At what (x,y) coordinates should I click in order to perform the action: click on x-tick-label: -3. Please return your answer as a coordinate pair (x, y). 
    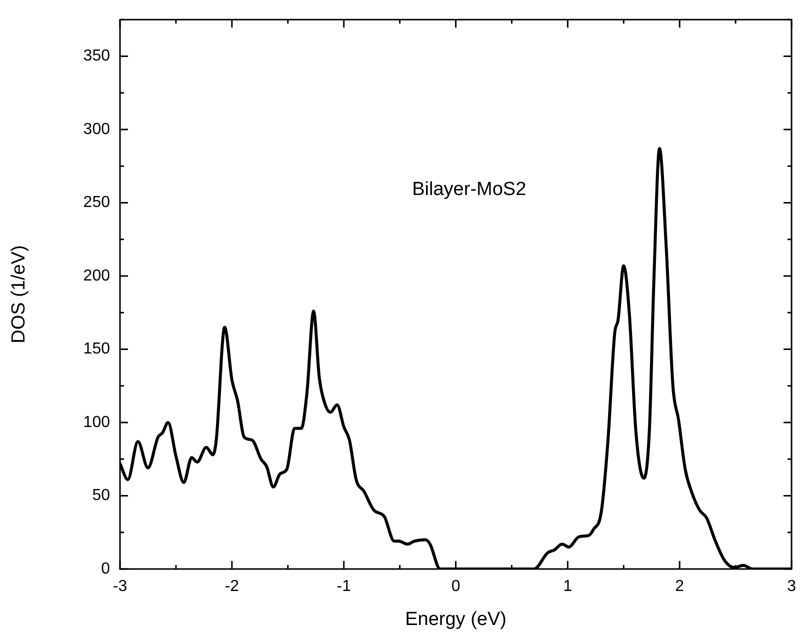
    Looking at the image, I should click on (120, 587).